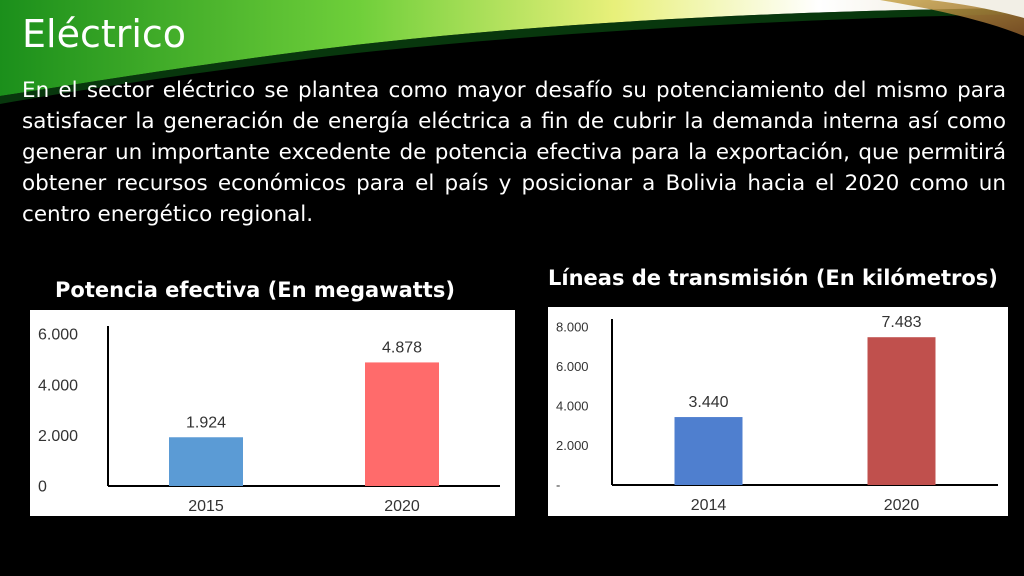  Describe the element at coordinates (255, 290) in the screenshot. I see `chart-title-potencia: Potencia efectiva (En megawatts)` at that location.